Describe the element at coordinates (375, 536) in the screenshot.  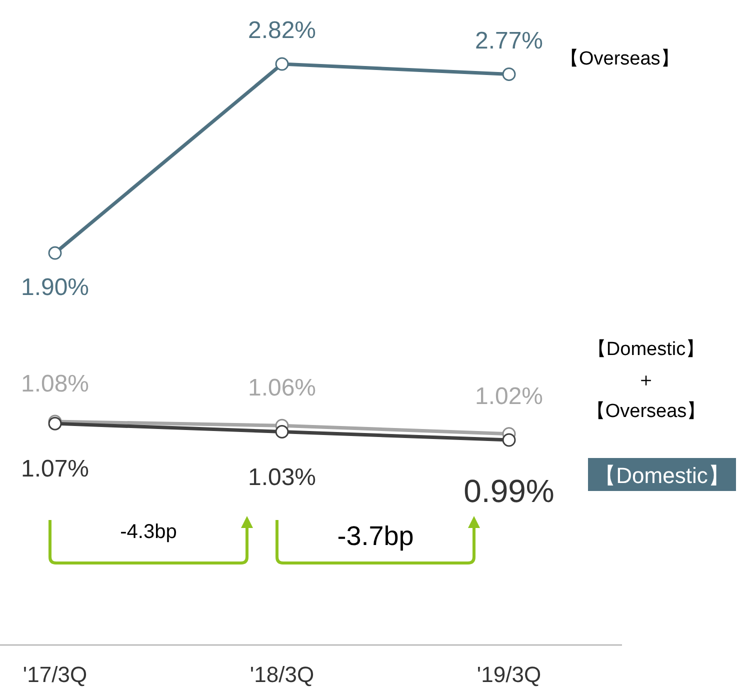
I see `text: -3.7bp` at that location.